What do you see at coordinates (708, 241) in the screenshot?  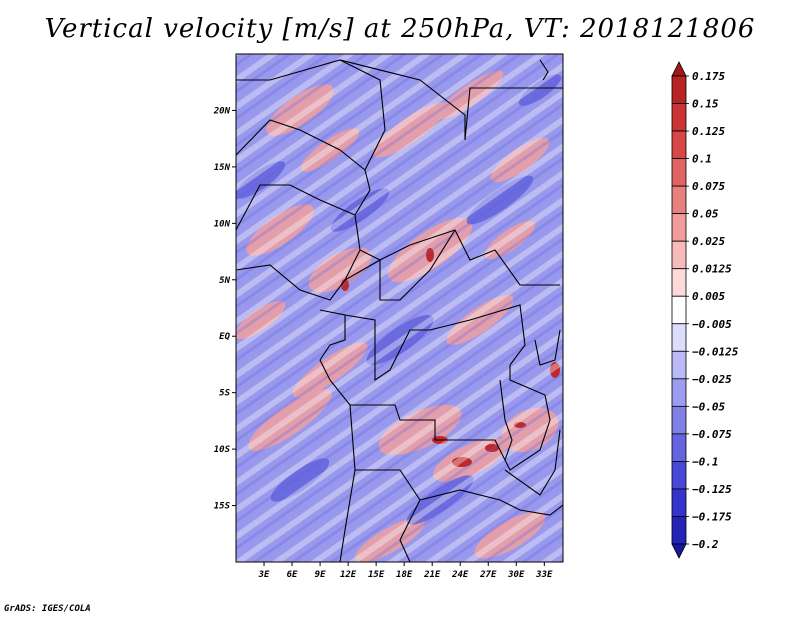 I see `colorbar-label: 0.025` at bounding box center [708, 241].